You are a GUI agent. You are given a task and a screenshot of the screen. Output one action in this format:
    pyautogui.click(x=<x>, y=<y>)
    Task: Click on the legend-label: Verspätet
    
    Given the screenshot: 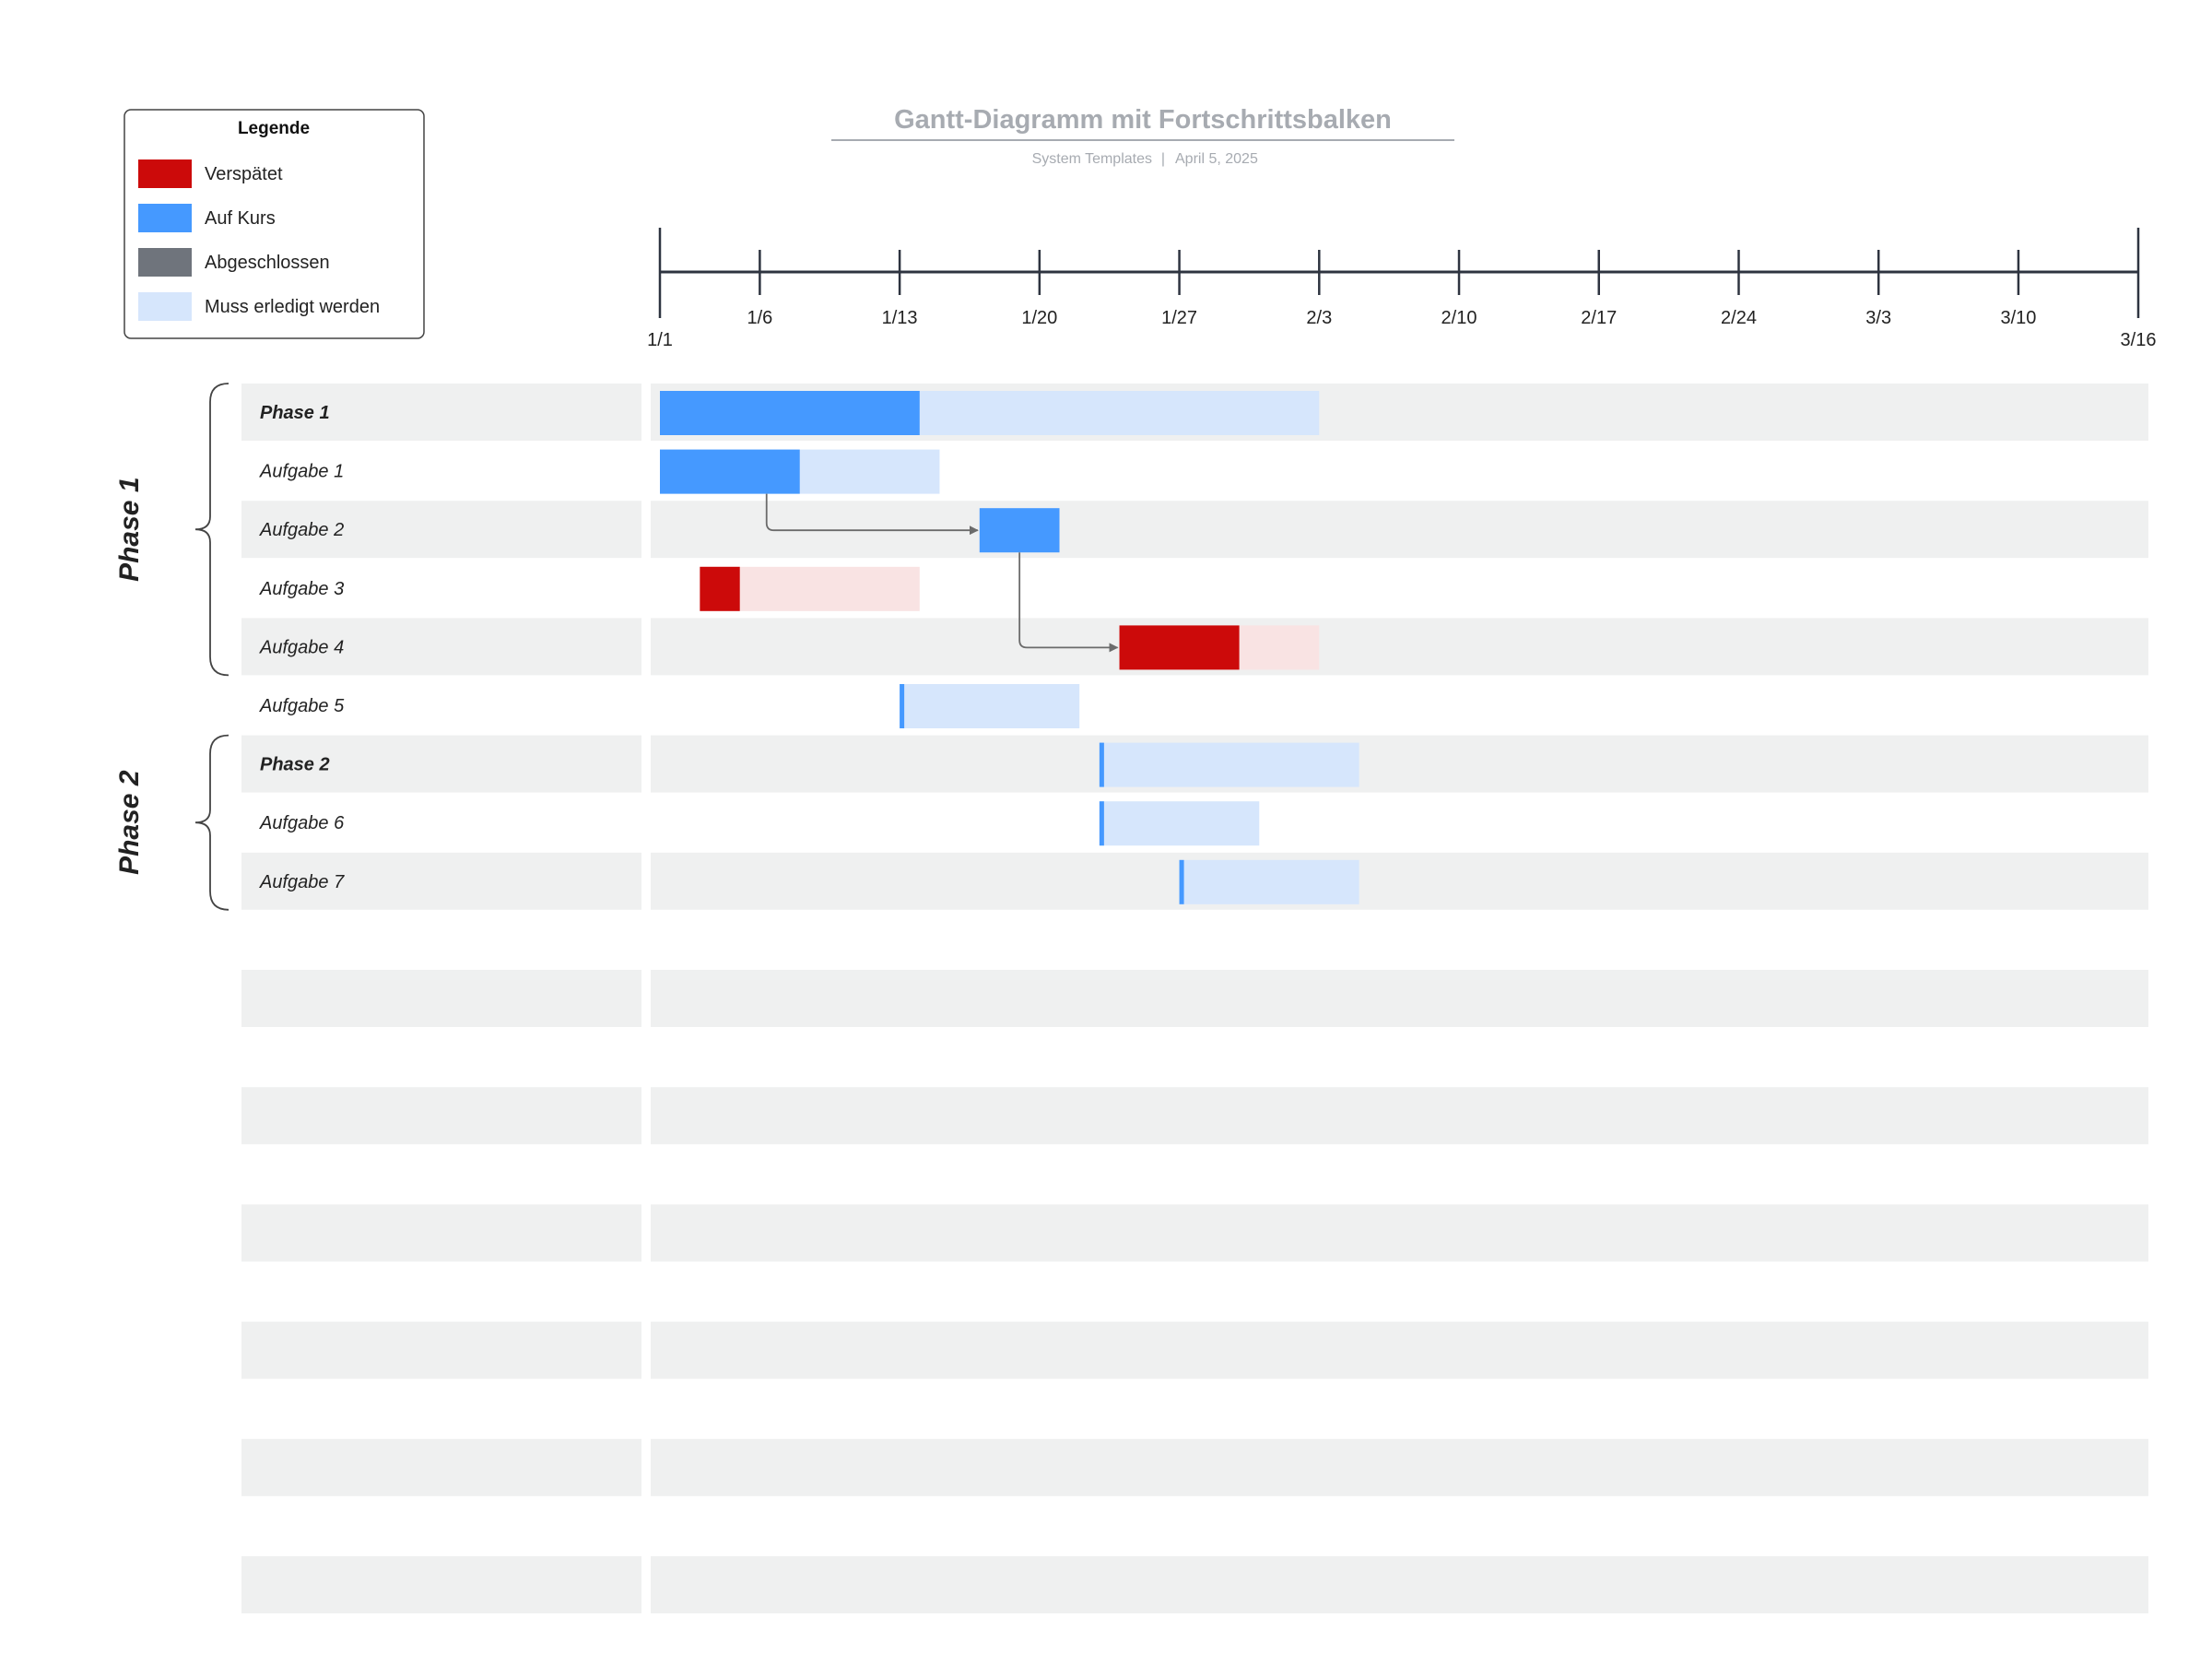 What is the action you would take?
    pyautogui.click(x=244, y=174)
    